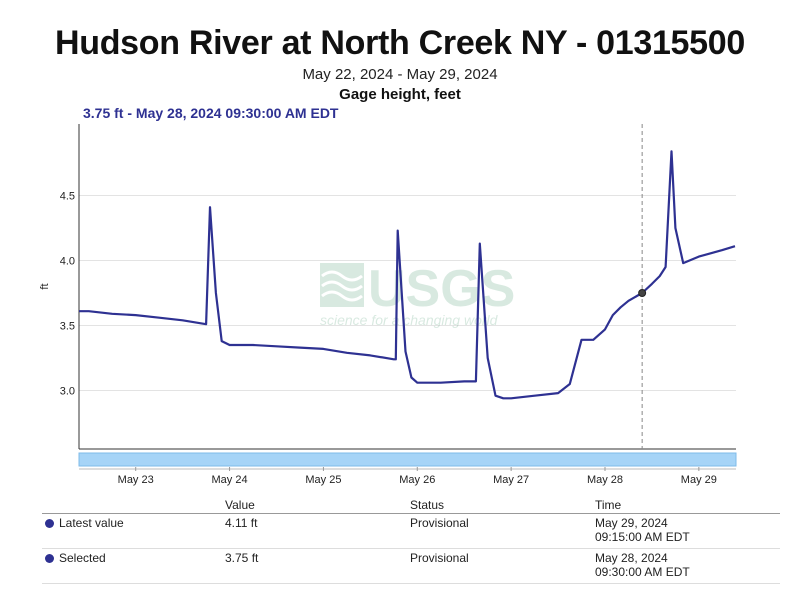  Describe the element at coordinates (699, 480) in the screenshot. I see `x-tick-label: May 29` at that location.